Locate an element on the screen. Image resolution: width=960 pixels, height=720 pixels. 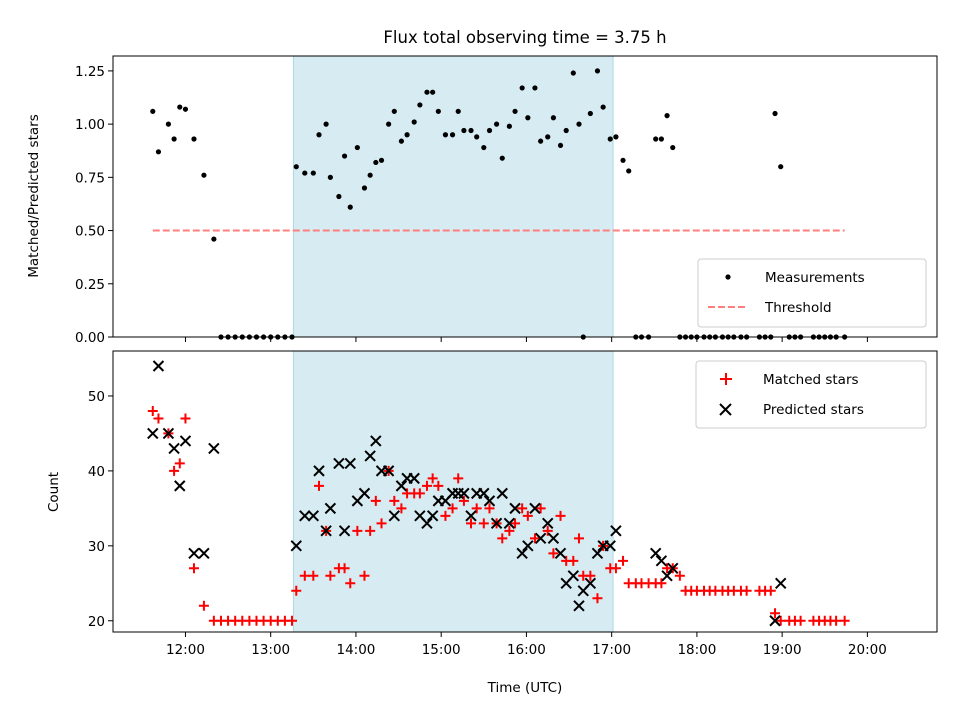
x-tick-label: 13:00 is located at coordinates (270, 650).